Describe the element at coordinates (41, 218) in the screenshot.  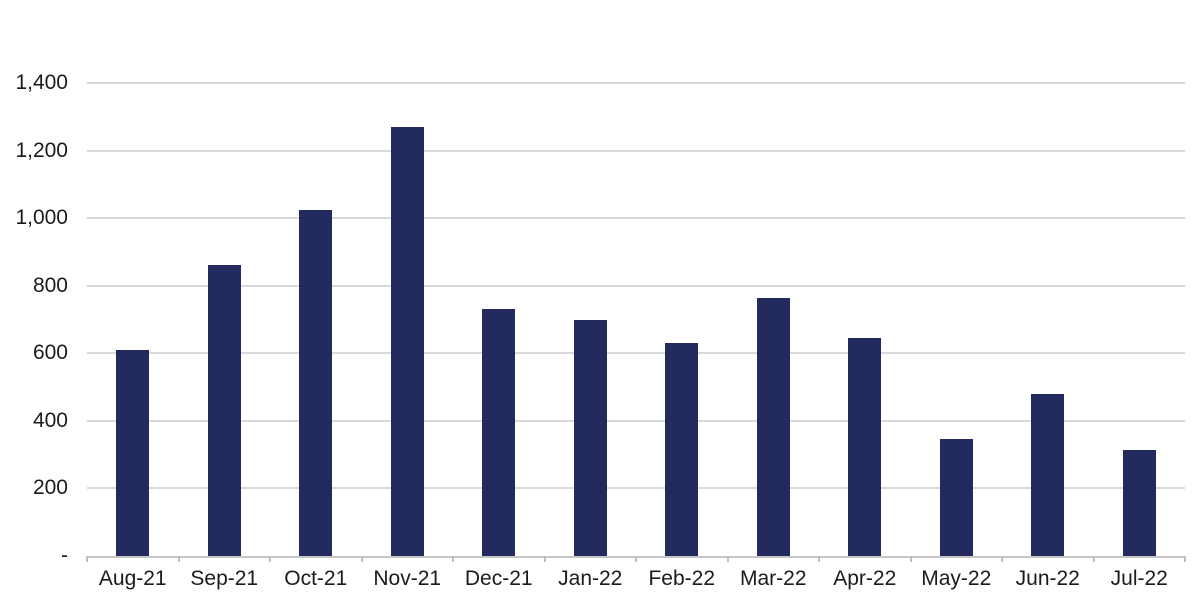
I see `y-axis-tick-label: 1,000` at that location.